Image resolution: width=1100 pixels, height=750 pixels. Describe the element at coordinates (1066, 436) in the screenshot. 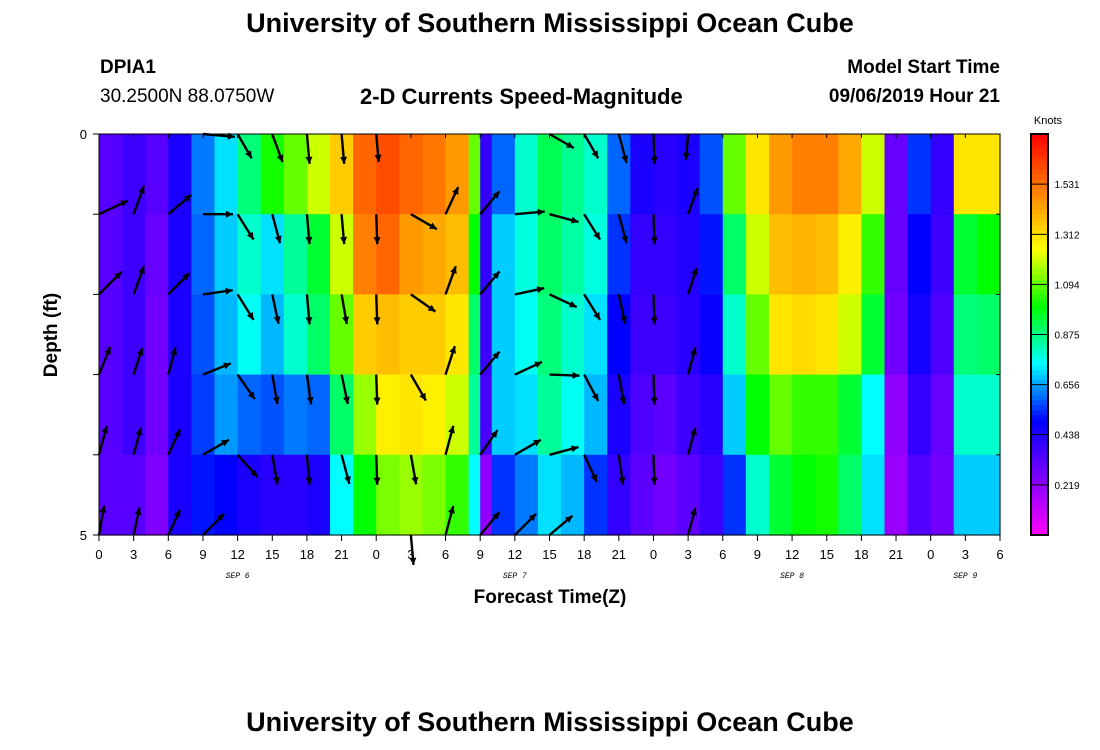

I see `colorbar-tick-label: 0.438` at that location.